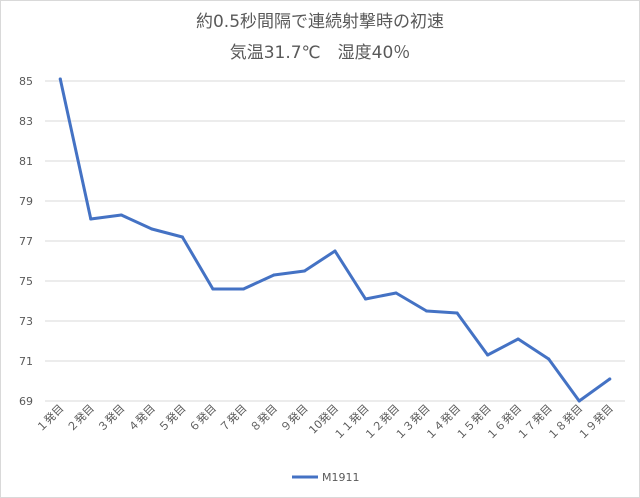 The image size is (640, 498). Describe the element at coordinates (26, 201) in the screenshot. I see `y-tick-label: 79` at that location.